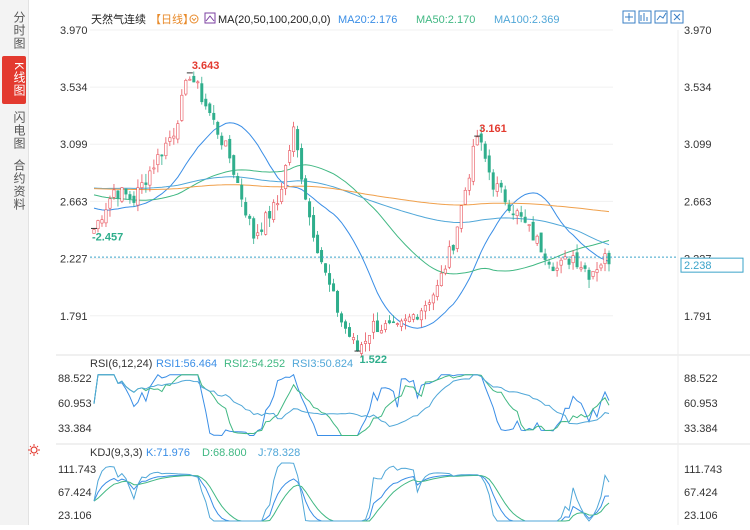 This screenshot has width=750, height=530. Describe the element at coordinates (19, 30) in the screenshot. I see `tab-timeshare: 分时图` at that location.